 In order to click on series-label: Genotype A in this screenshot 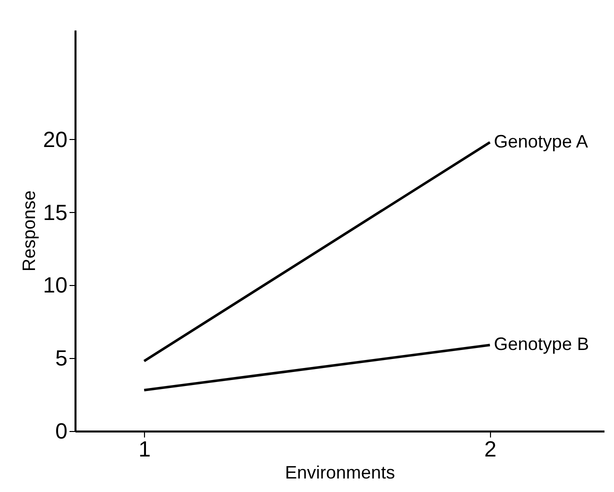, I will do `click(541, 141)`.